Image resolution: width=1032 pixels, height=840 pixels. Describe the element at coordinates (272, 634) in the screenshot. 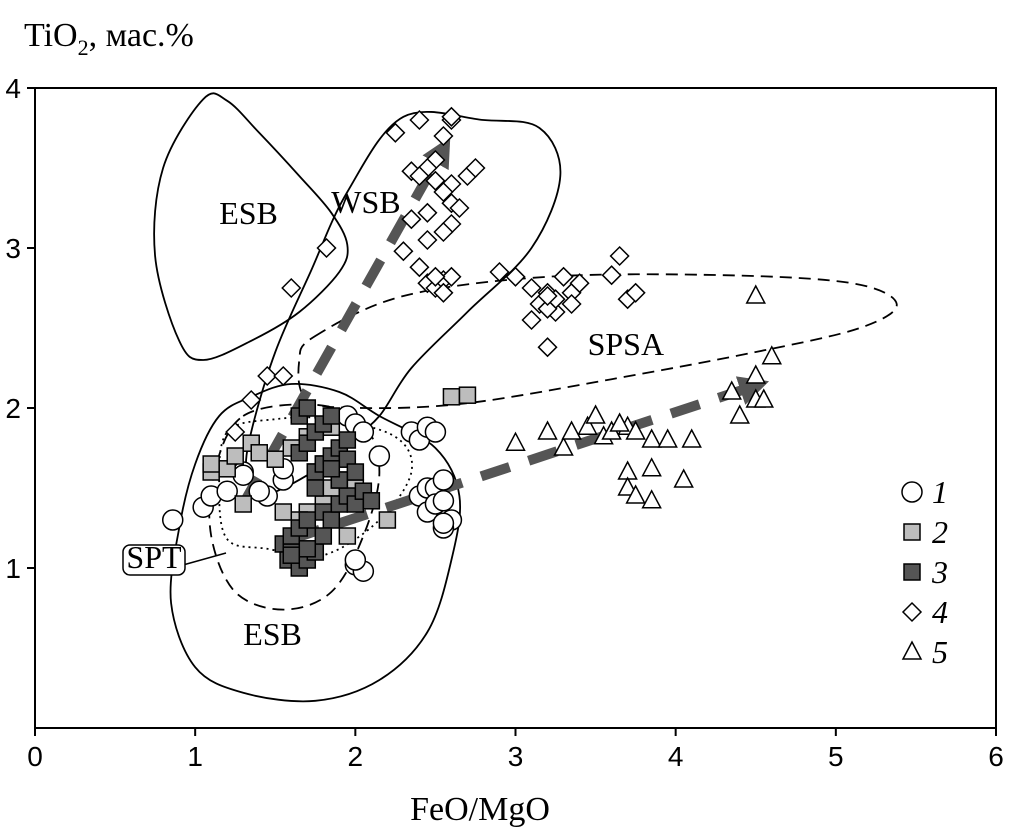

I see `region-label-esb-lower: ESB` at that location.